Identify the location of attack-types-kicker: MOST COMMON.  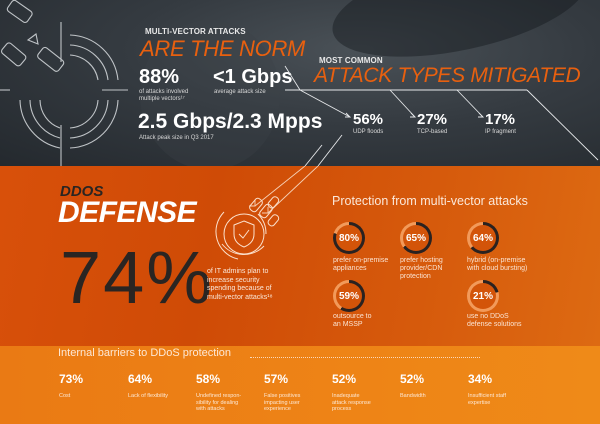
(351, 60).